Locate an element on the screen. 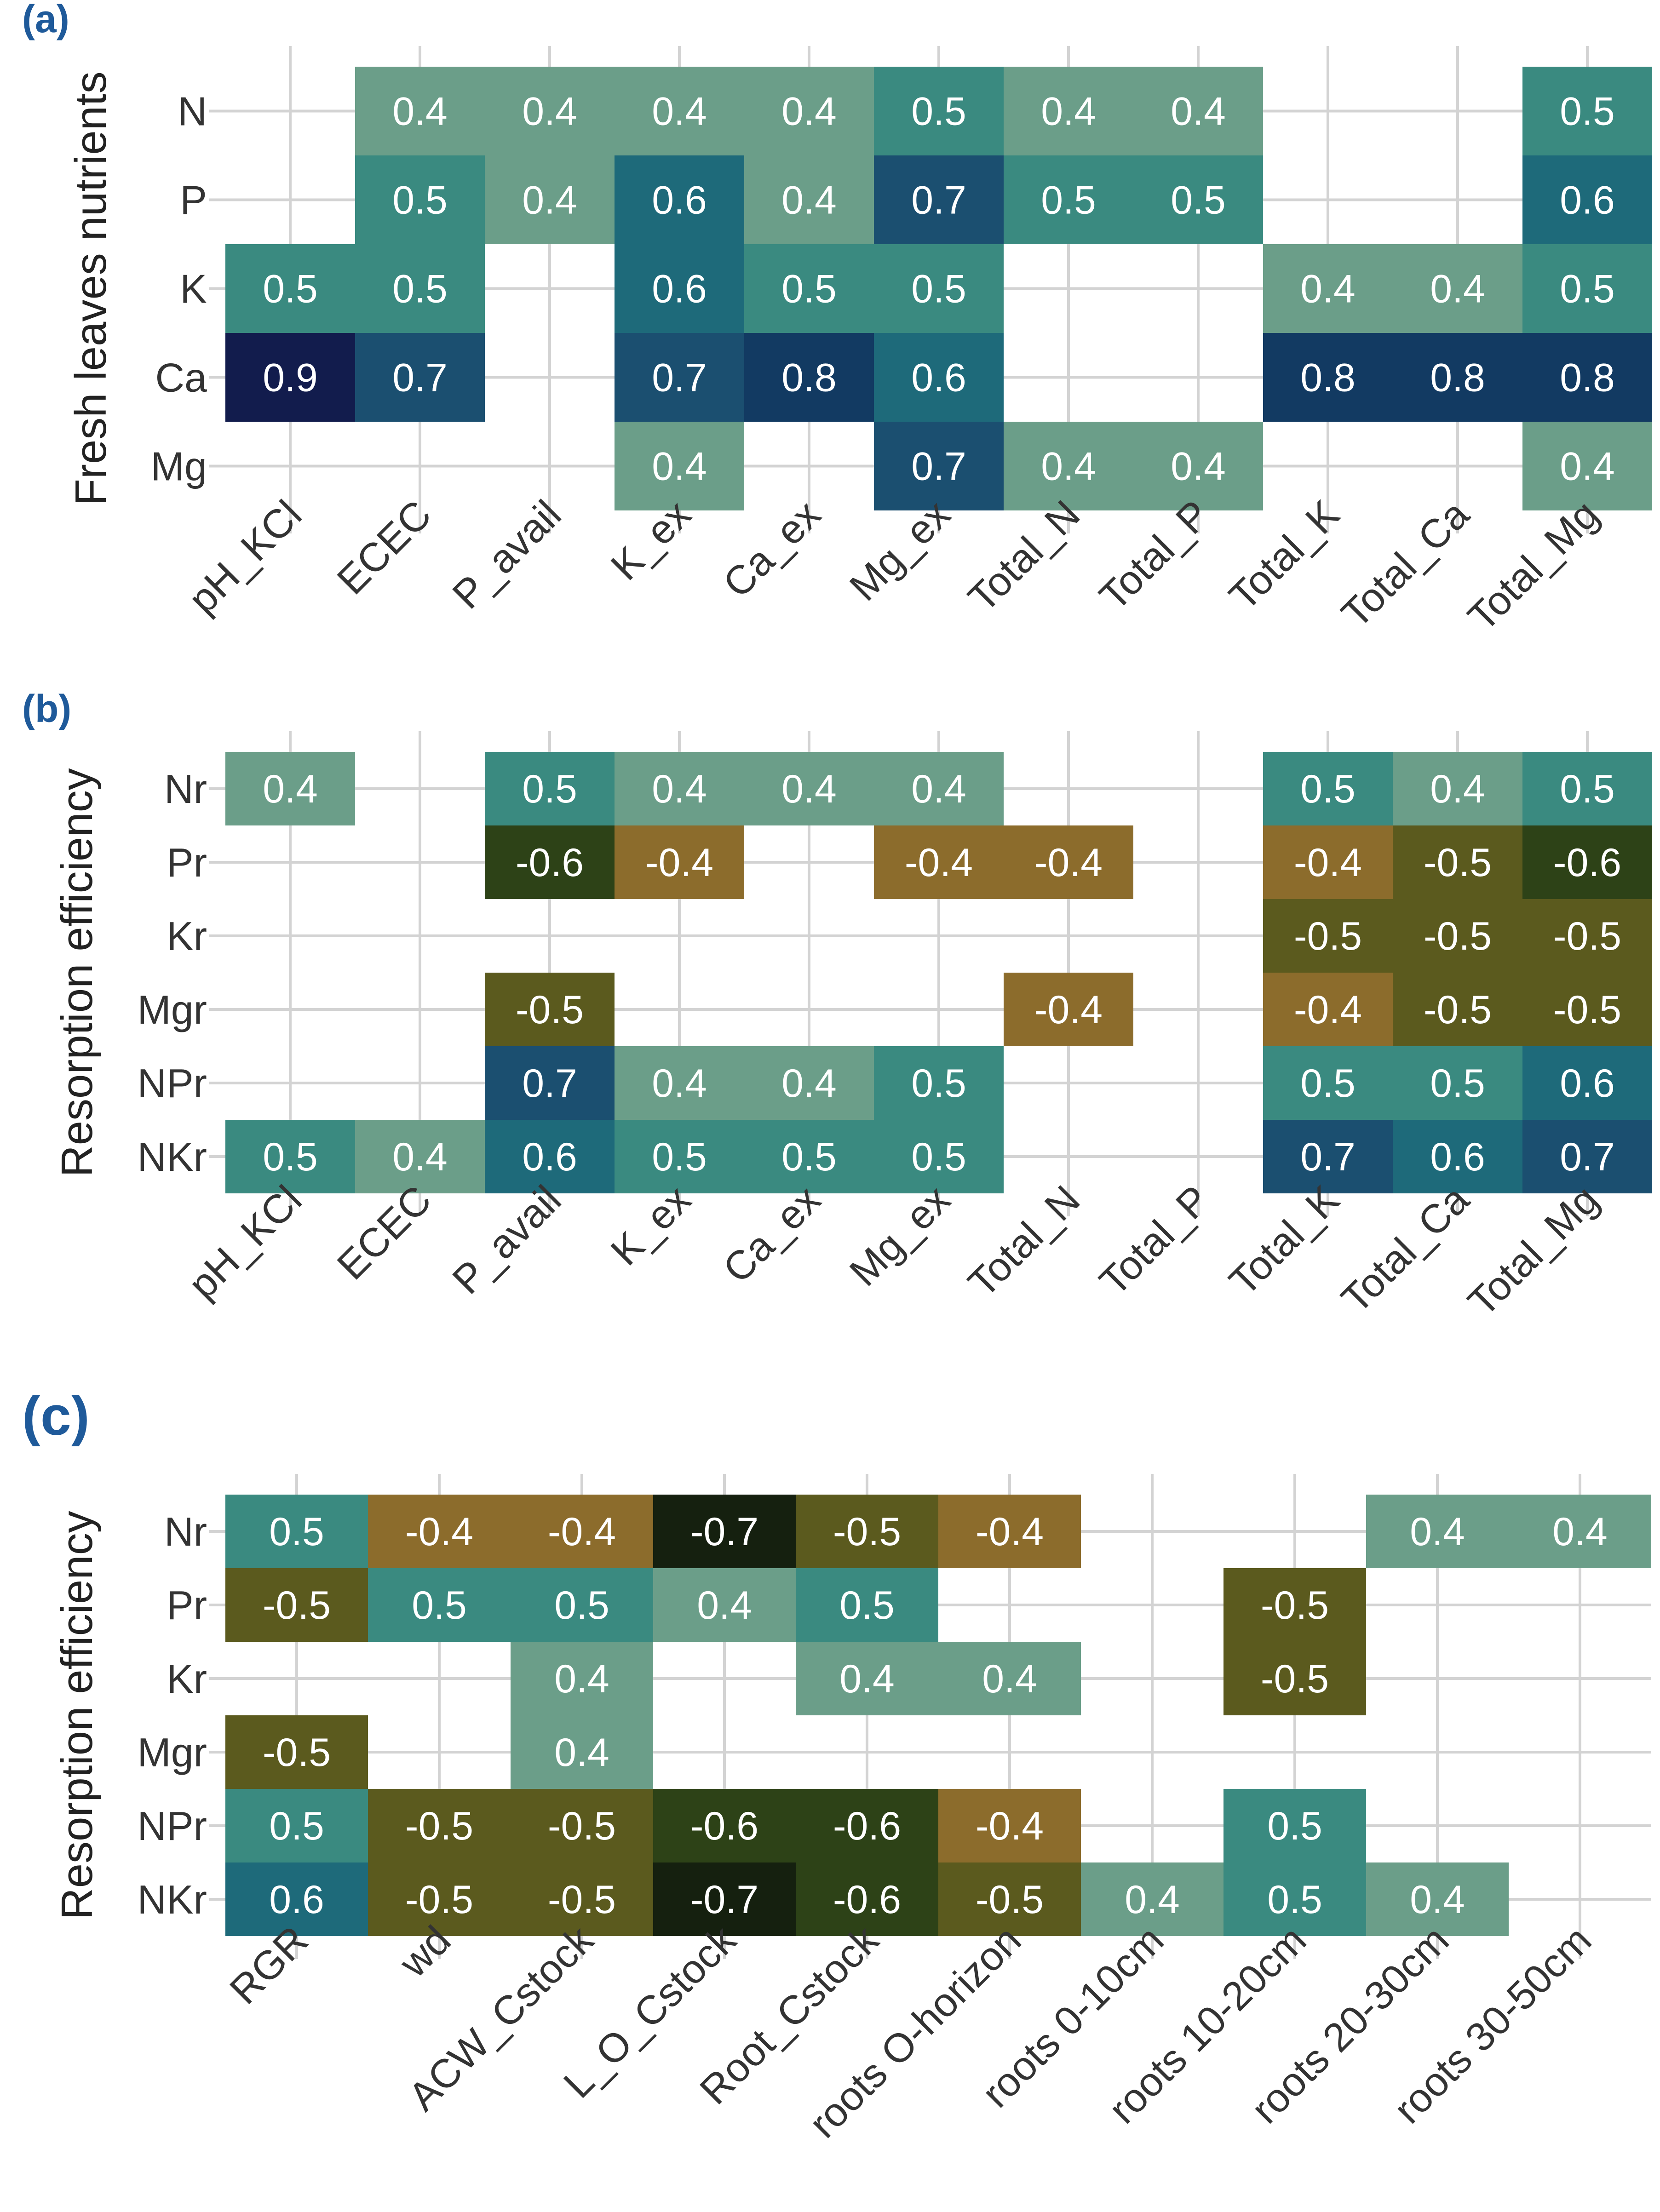 The height and width of the screenshot is (2212, 1660). row-label: Mgr is located at coordinates (172, 1010).